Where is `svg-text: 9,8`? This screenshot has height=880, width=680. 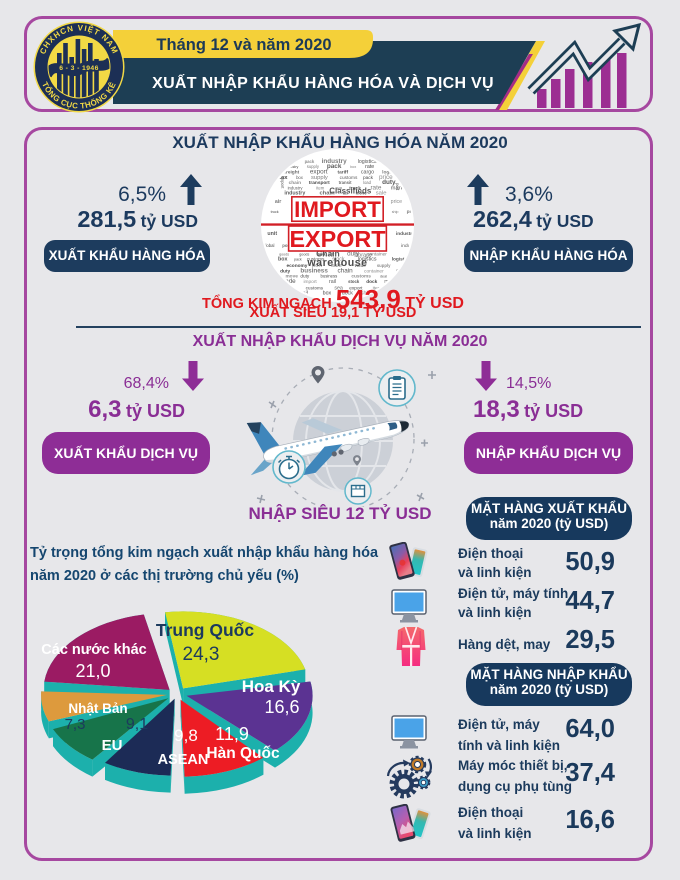
svg-text: 9,8 is located at coordinates (186, 735).